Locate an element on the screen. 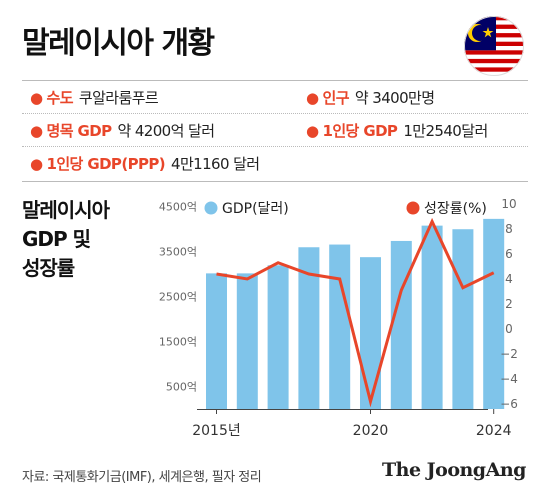 The width and height of the screenshot is (559, 502). right-axis-tick-label: 8 is located at coordinates (509, 229).